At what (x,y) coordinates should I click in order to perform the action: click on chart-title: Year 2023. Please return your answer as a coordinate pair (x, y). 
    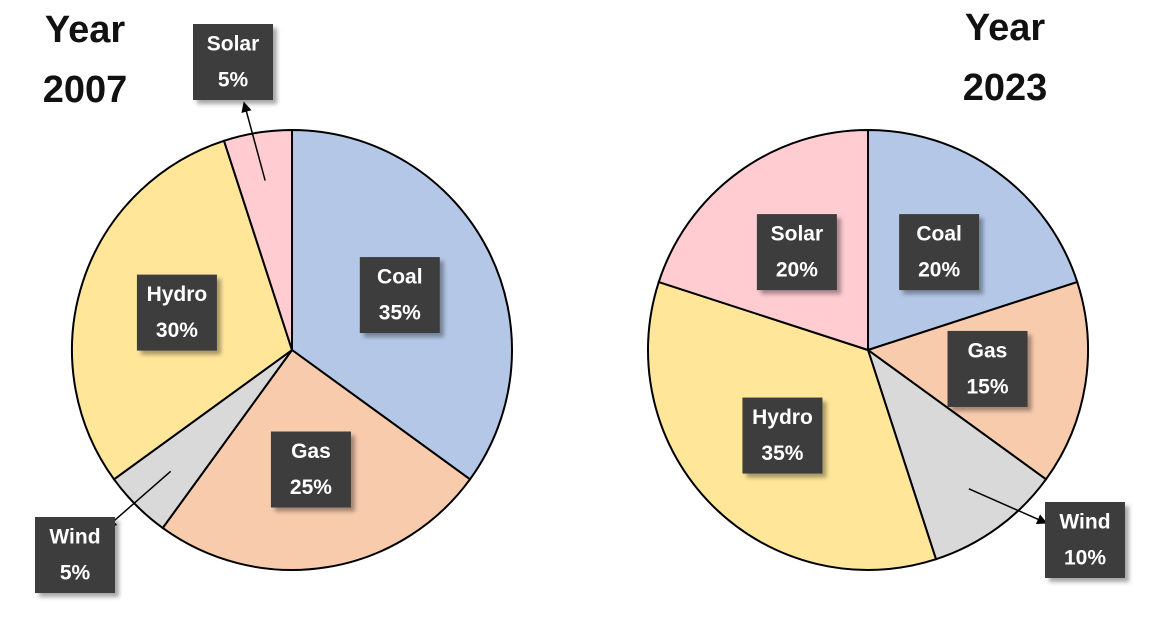
    Looking at the image, I should click on (1005, 58).